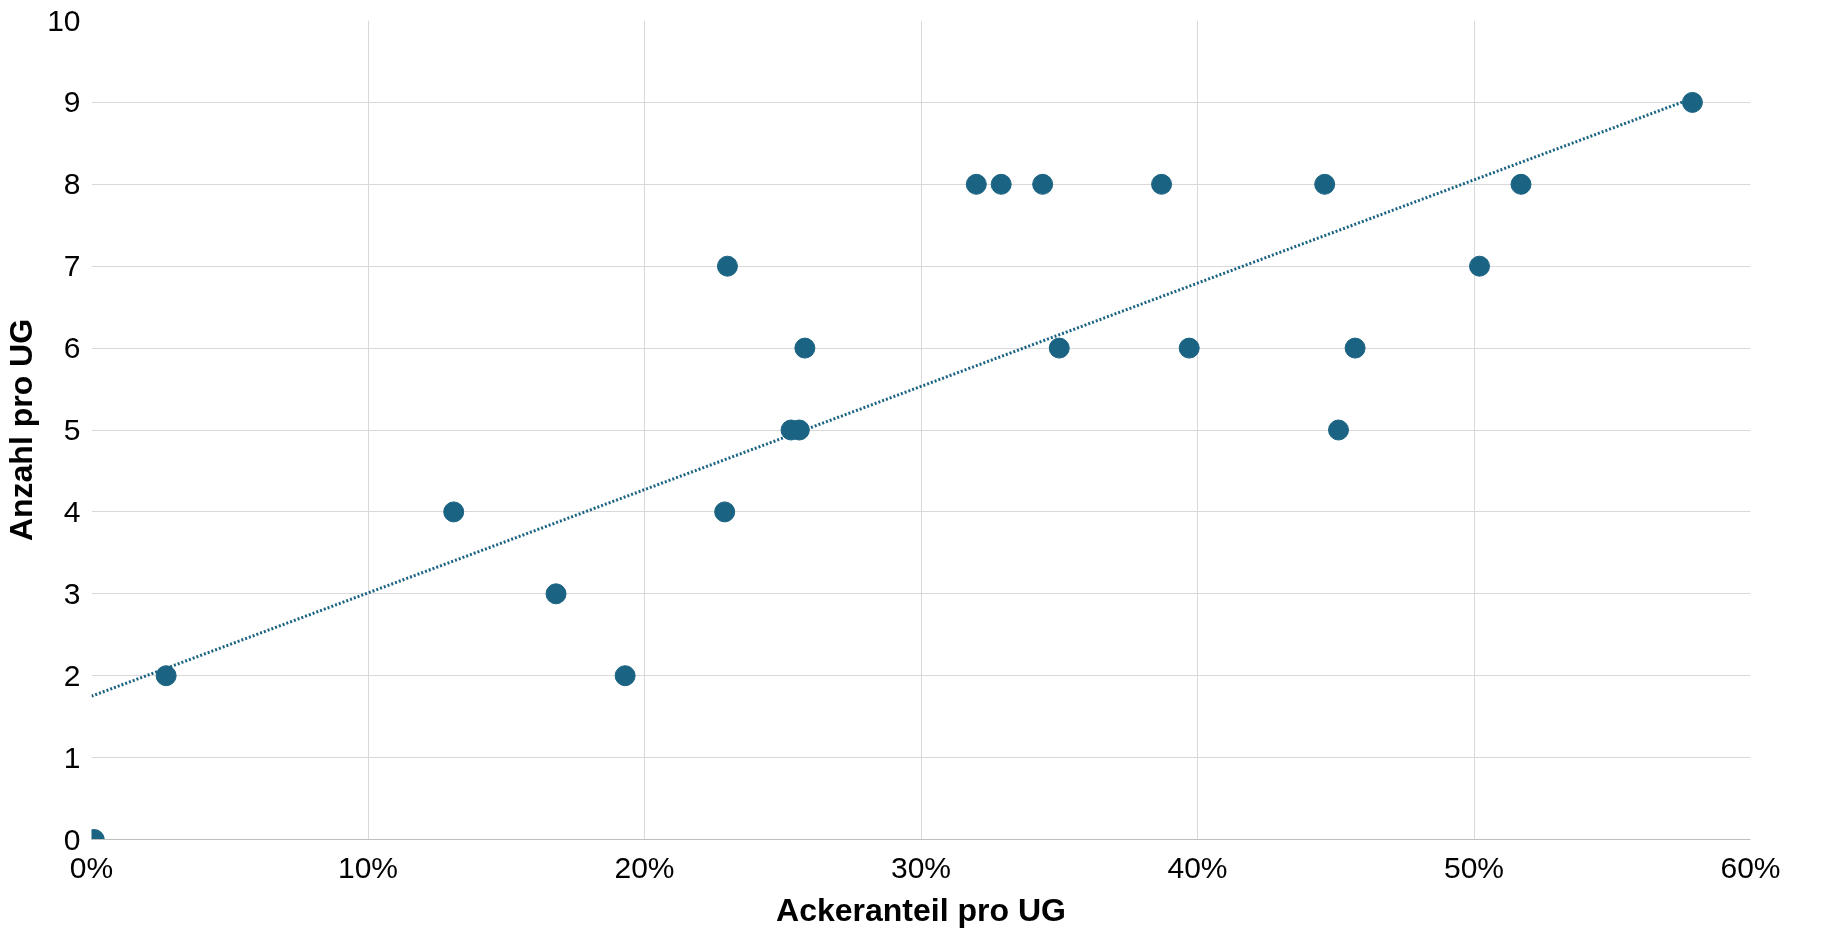 The width and height of the screenshot is (1821, 948). I want to click on y-tick-label: 2, so click(72, 675).